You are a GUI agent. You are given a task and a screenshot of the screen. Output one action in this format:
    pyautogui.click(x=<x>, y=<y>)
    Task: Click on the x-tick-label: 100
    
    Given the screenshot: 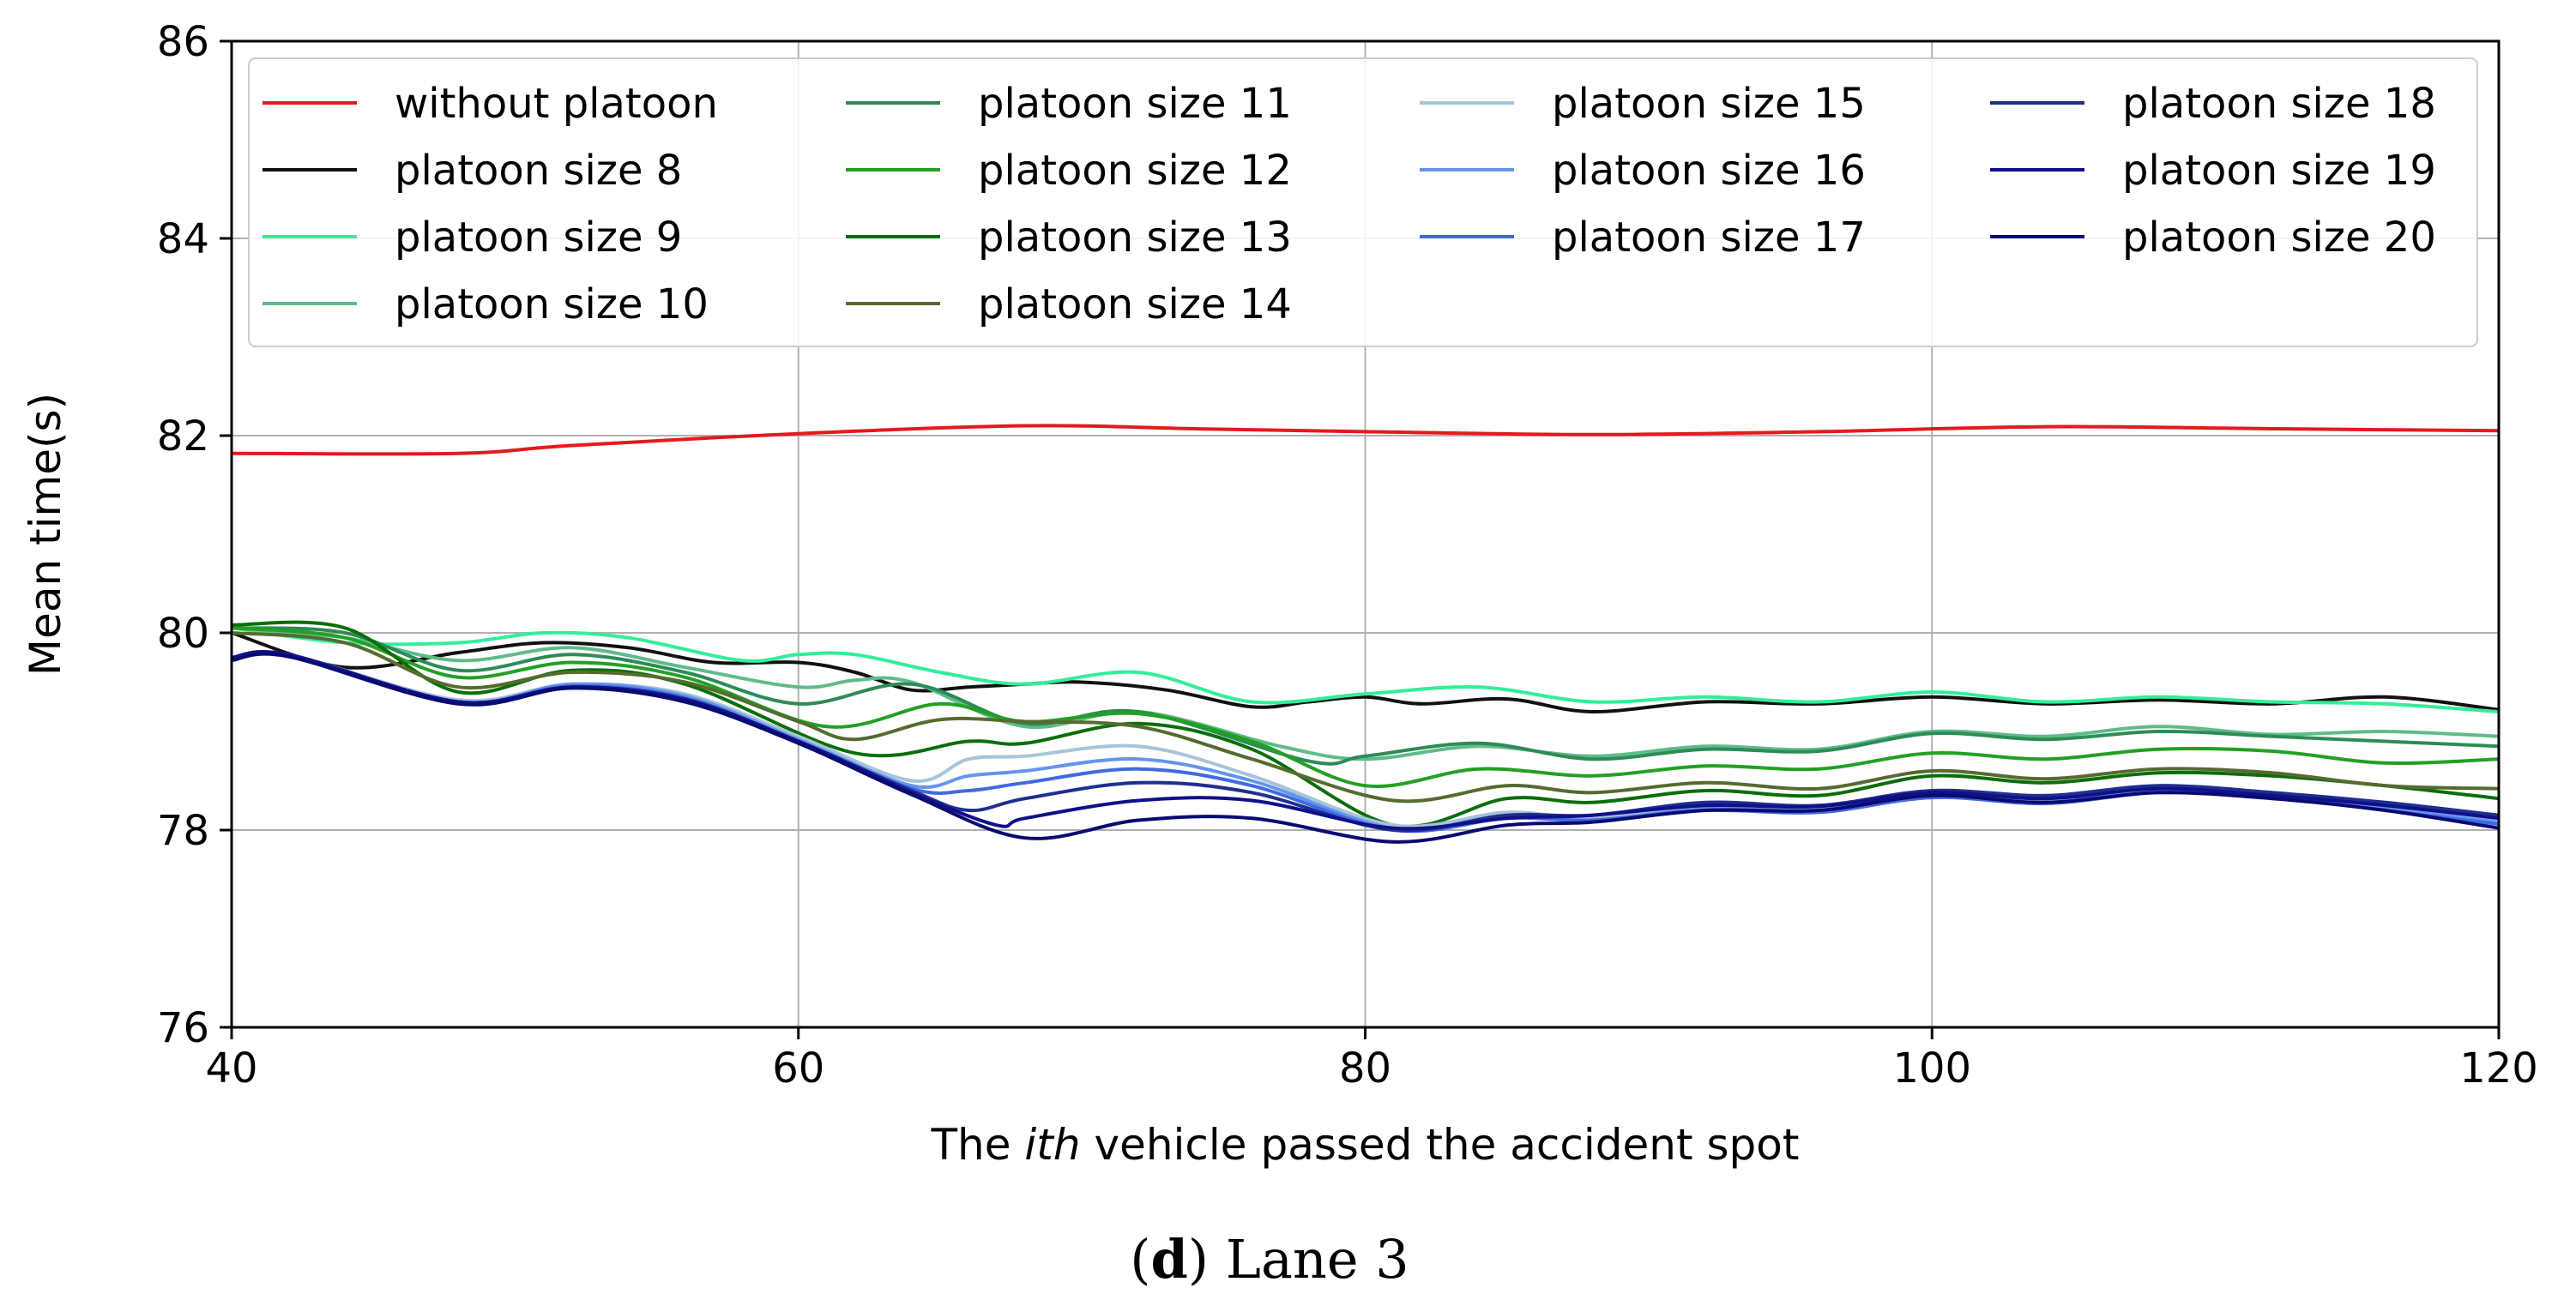 What is the action you would take?
    pyautogui.click(x=1931, y=1068)
    